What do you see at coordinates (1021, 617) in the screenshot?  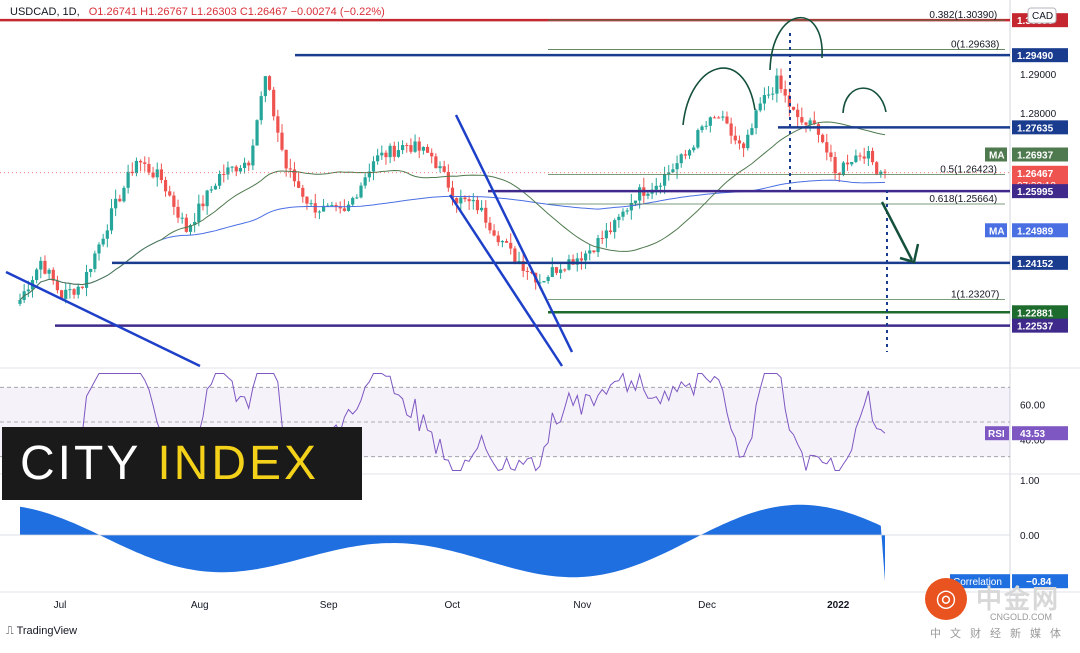 I see `cngold-url: CNGOLD.COM` at bounding box center [1021, 617].